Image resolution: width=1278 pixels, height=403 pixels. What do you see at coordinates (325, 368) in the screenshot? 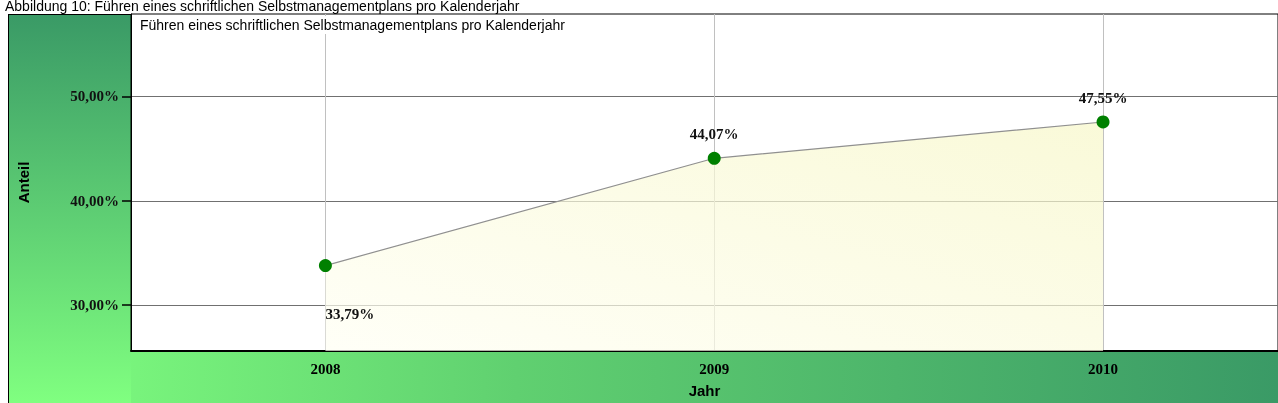
I see `x-tick-label: 2008` at bounding box center [325, 368].